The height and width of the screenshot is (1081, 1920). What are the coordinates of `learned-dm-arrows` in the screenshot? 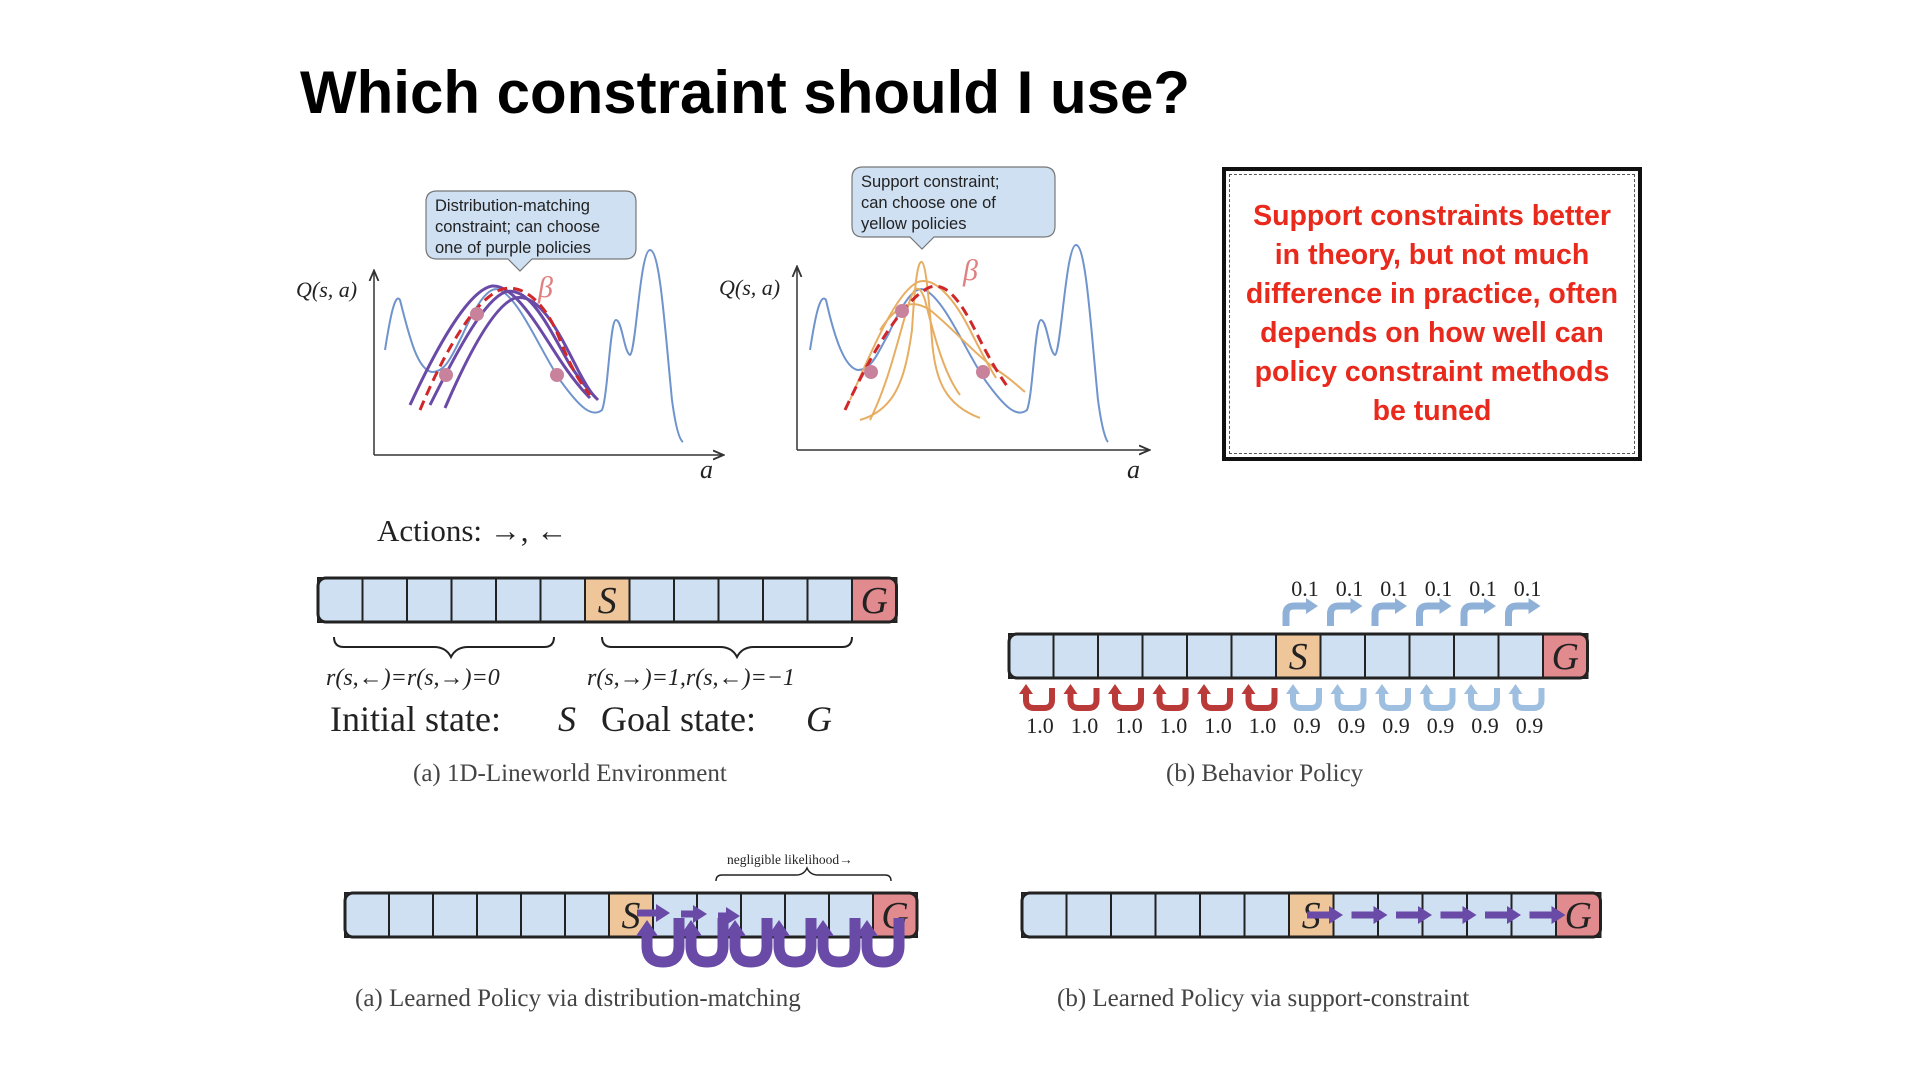 It's located at (770, 936).